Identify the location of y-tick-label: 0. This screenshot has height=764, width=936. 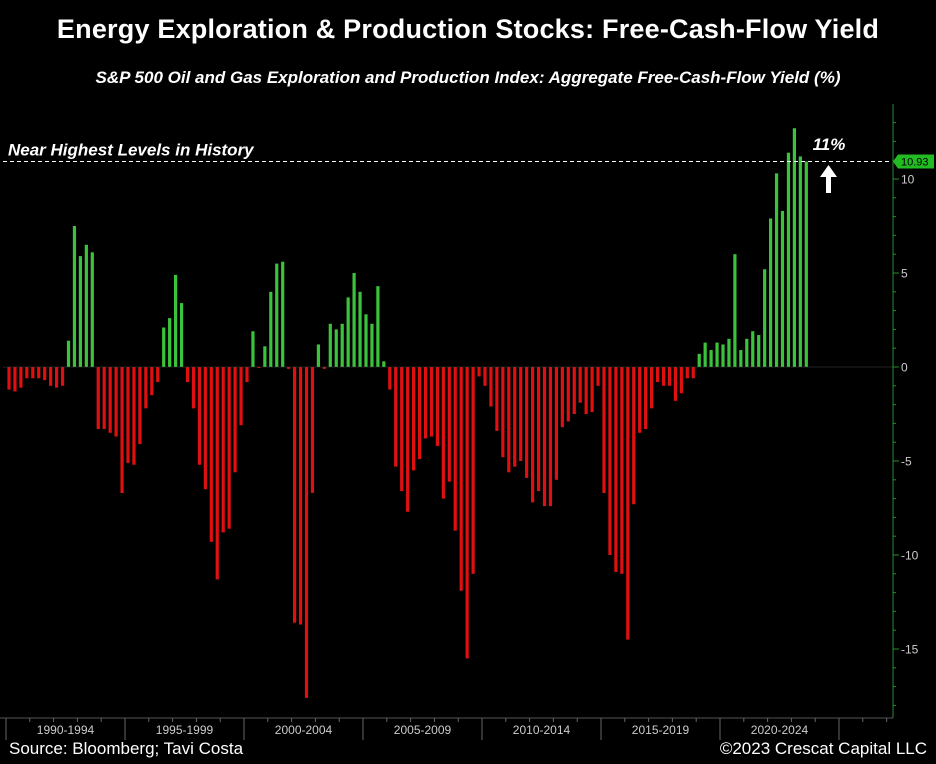
(904, 368).